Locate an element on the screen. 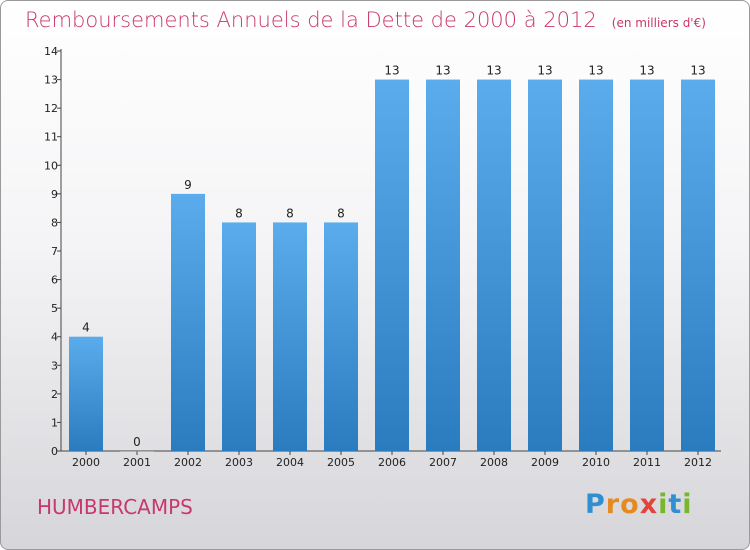 Image resolution: width=750 pixels, height=550 pixels. y-tick-label: 14 is located at coordinates (51, 51).